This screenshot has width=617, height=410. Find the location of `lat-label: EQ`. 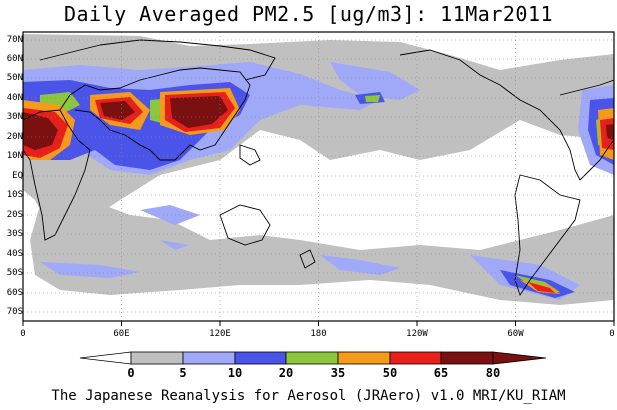

lat-label: EQ is located at coordinates (17, 176).